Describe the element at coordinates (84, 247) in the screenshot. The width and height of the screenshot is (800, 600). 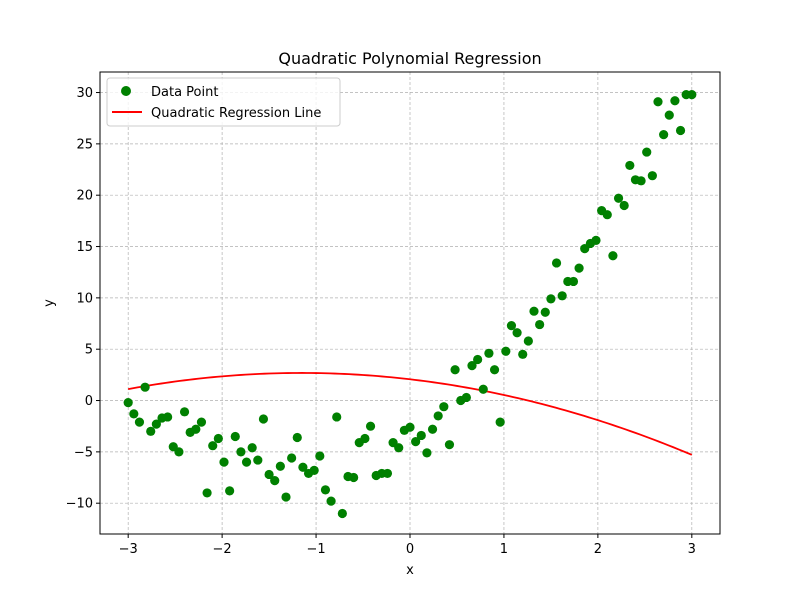
I see `y-tick-label: 15` at that location.